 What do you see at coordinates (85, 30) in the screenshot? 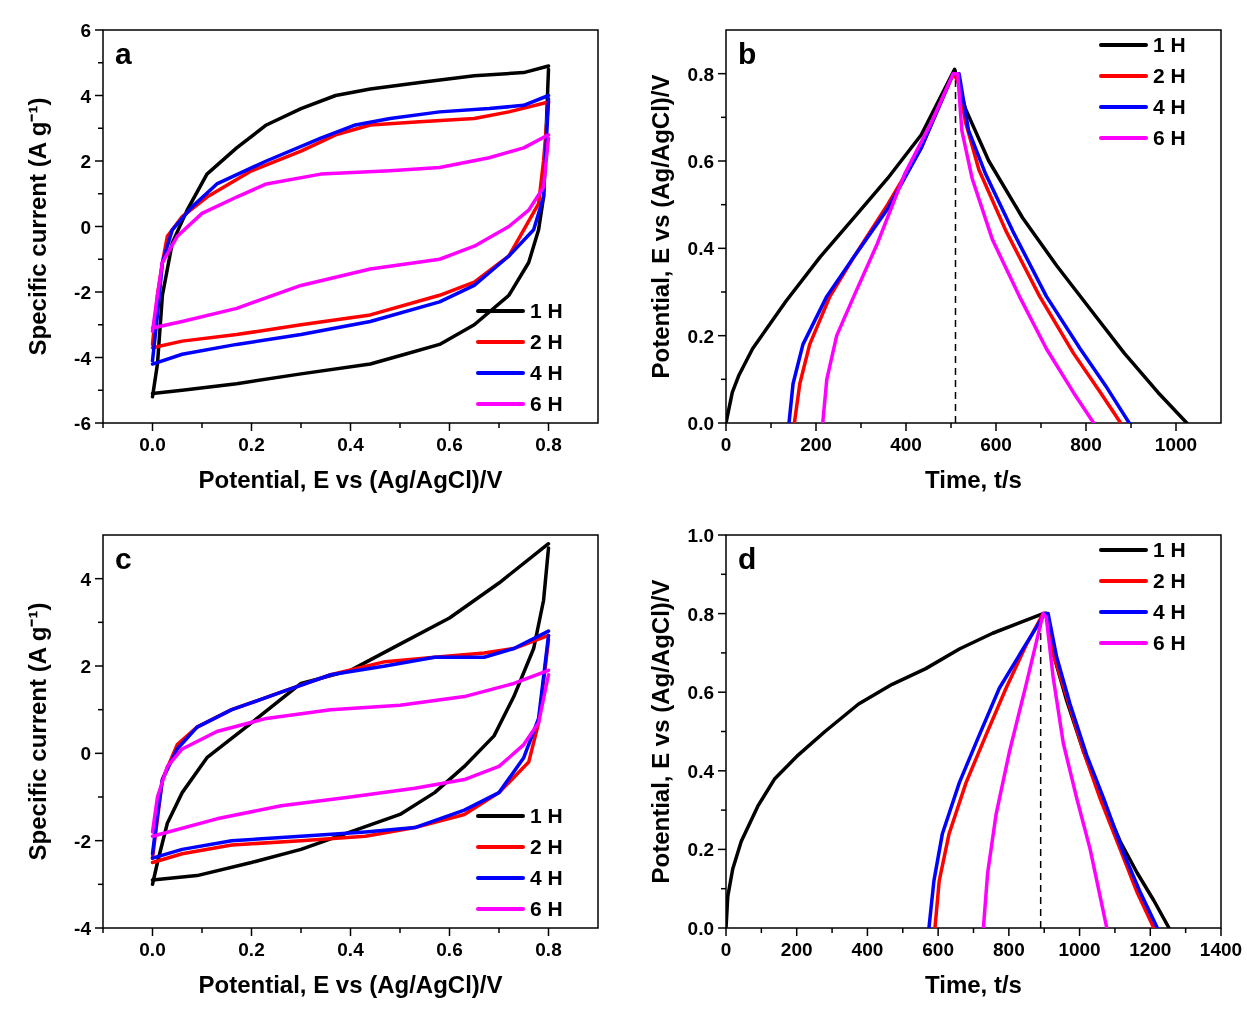
I see `y-tick-label: 6` at bounding box center [85, 30].